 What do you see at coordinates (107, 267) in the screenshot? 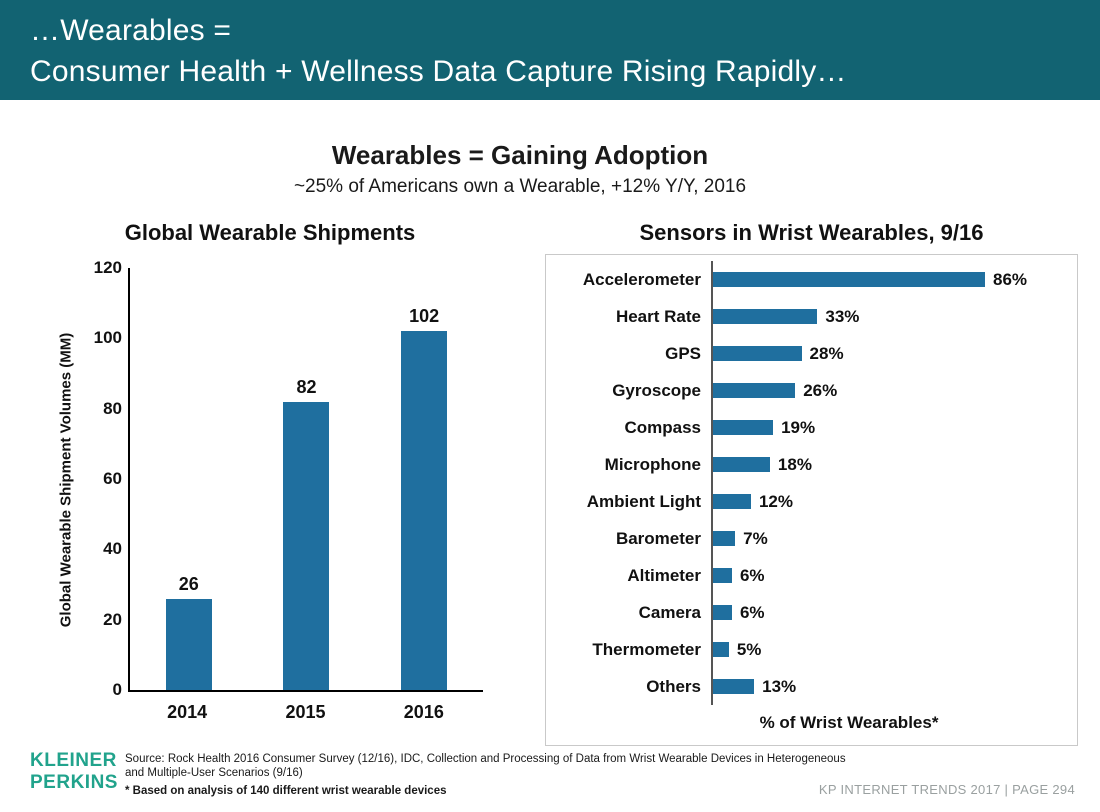
I see `y-axis-tick-label: 120` at bounding box center [107, 267].